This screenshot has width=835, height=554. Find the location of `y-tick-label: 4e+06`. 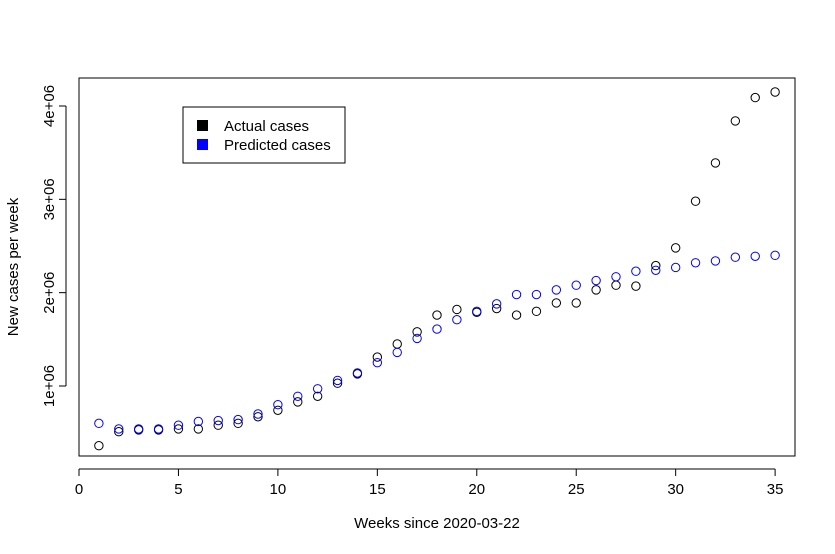

y-tick-label: 4e+06 is located at coordinates (49, 106).